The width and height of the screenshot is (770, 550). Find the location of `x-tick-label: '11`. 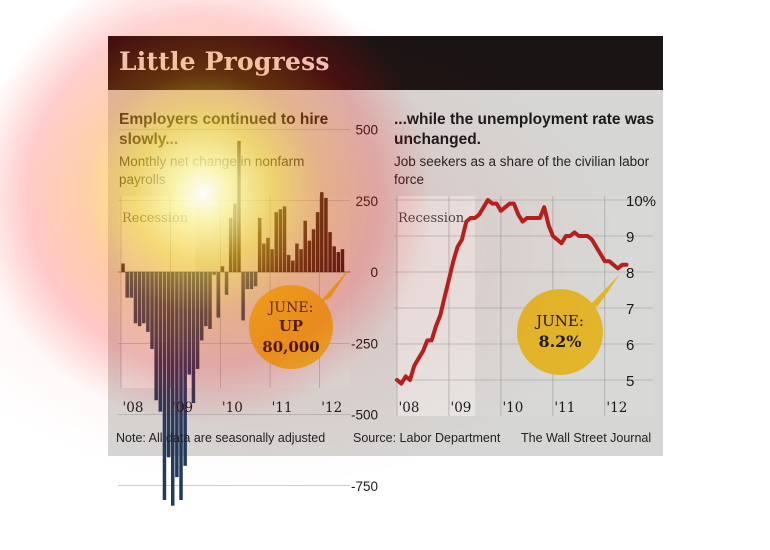

x-tick-label: '11 is located at coordinates (564, 408).